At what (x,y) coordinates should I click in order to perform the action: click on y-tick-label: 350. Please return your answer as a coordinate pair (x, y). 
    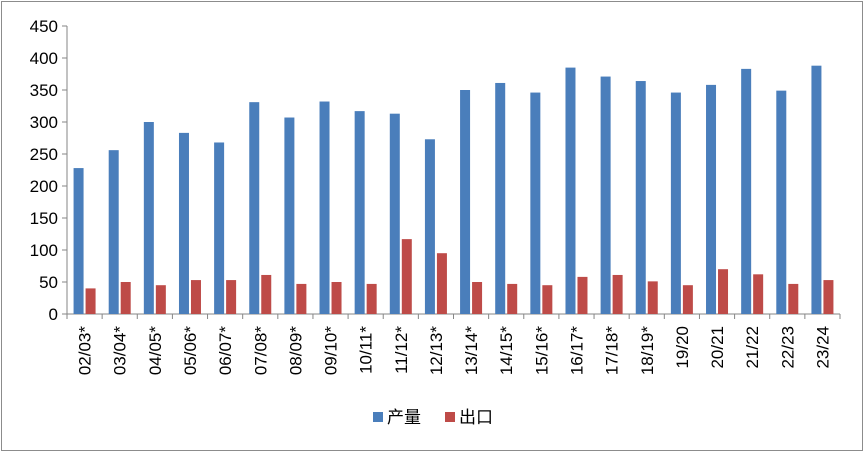
    Looking at the image, I should click on (44, 90).